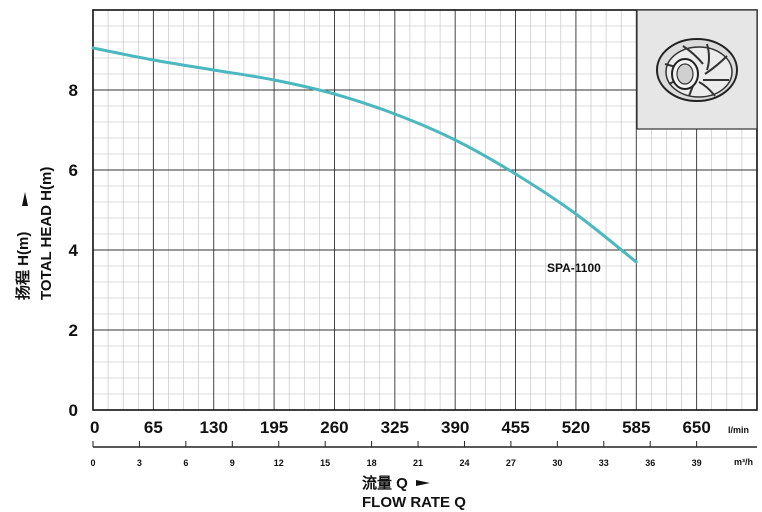 The image size is (762, 512). I want to click on y-tick: 2, so click(73, 330).